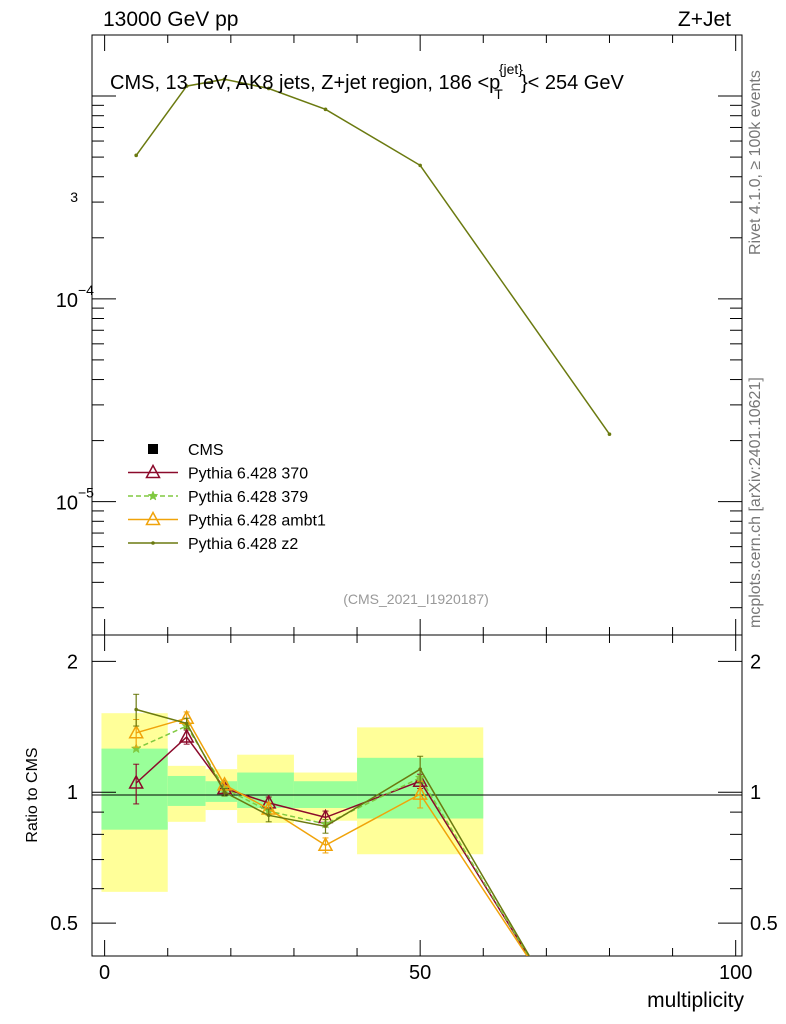 This screenshot has width=786, height=1024. Describe the element at coordinates (735, 973) in the screenshot. I see `x-tick-label: 100` at that location.